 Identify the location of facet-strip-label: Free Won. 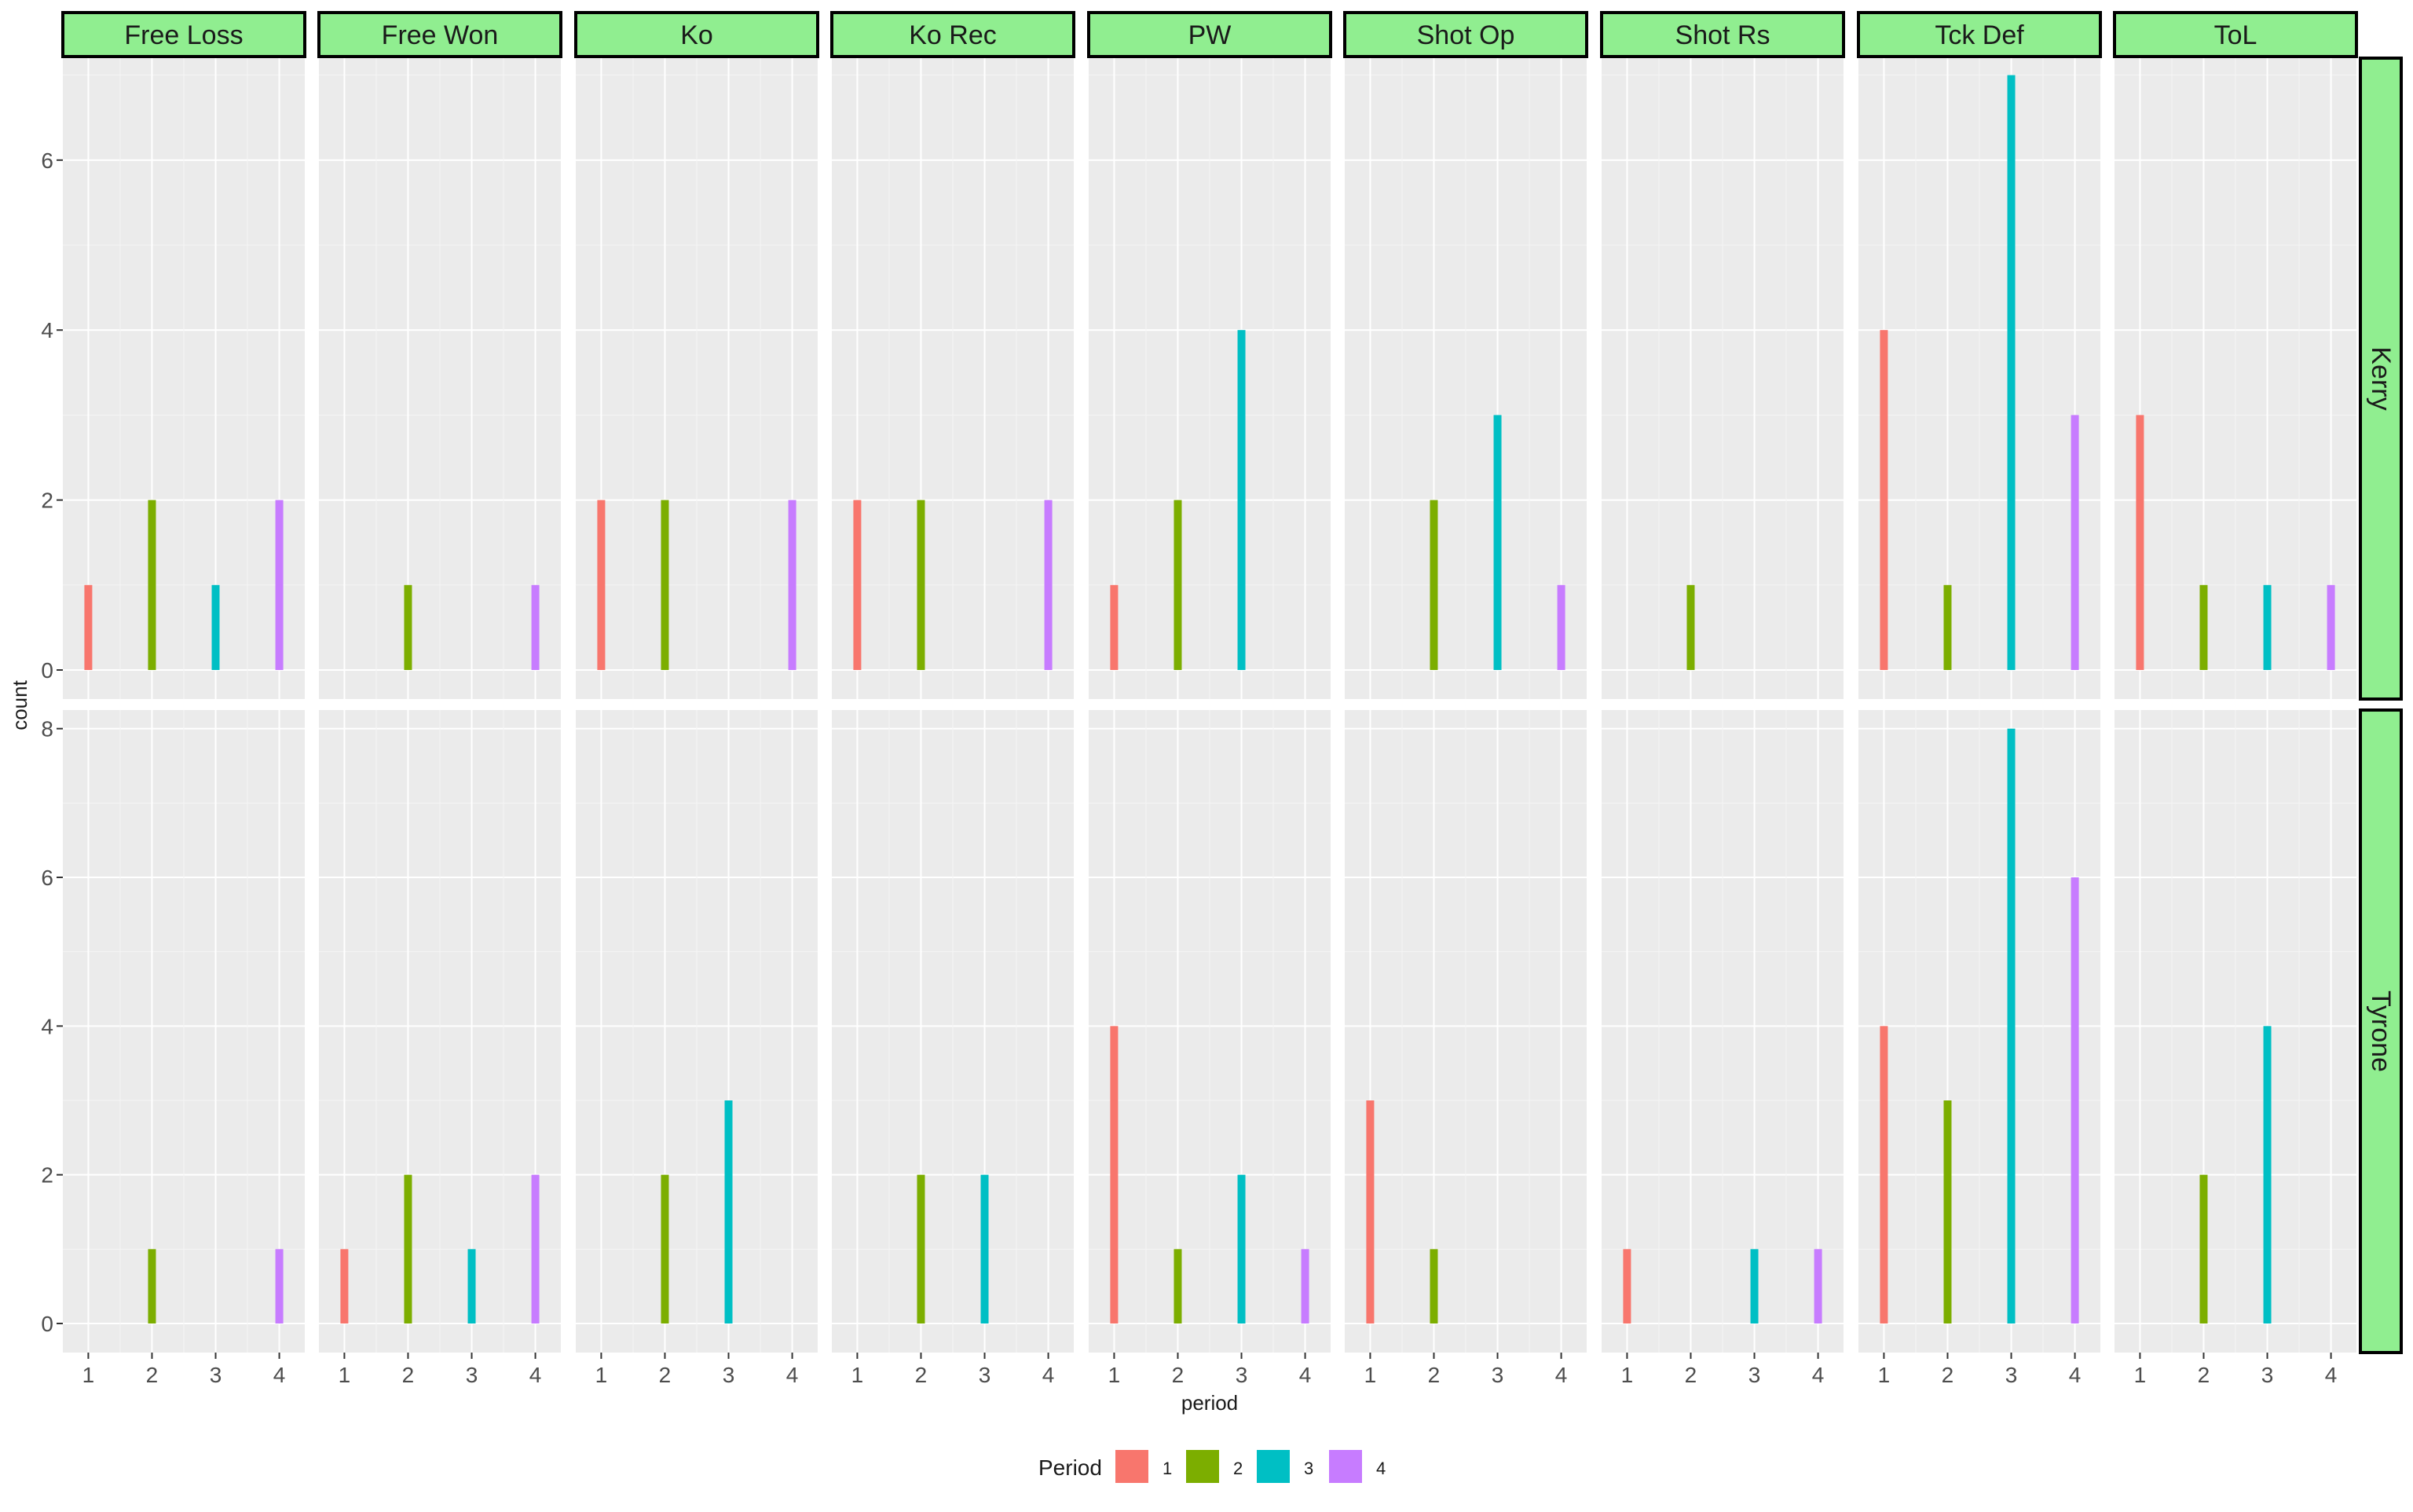
(441, 35).